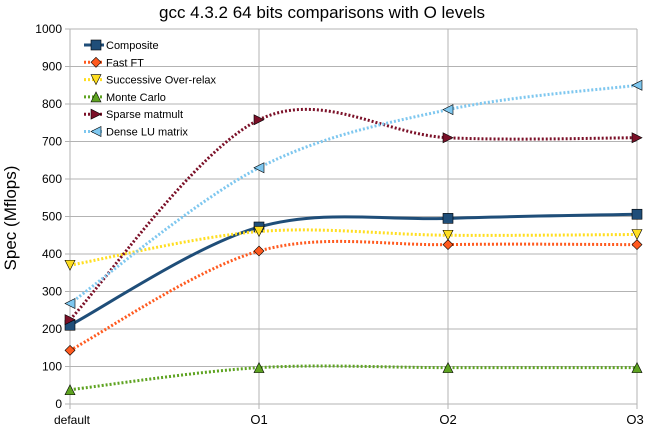 The width and height of the screenshot is (645, 428). What do you see at coordinates (144, 115) in the screenshot?
I see `legend-label: Sparse matmult` at bounding box center [144, 115].